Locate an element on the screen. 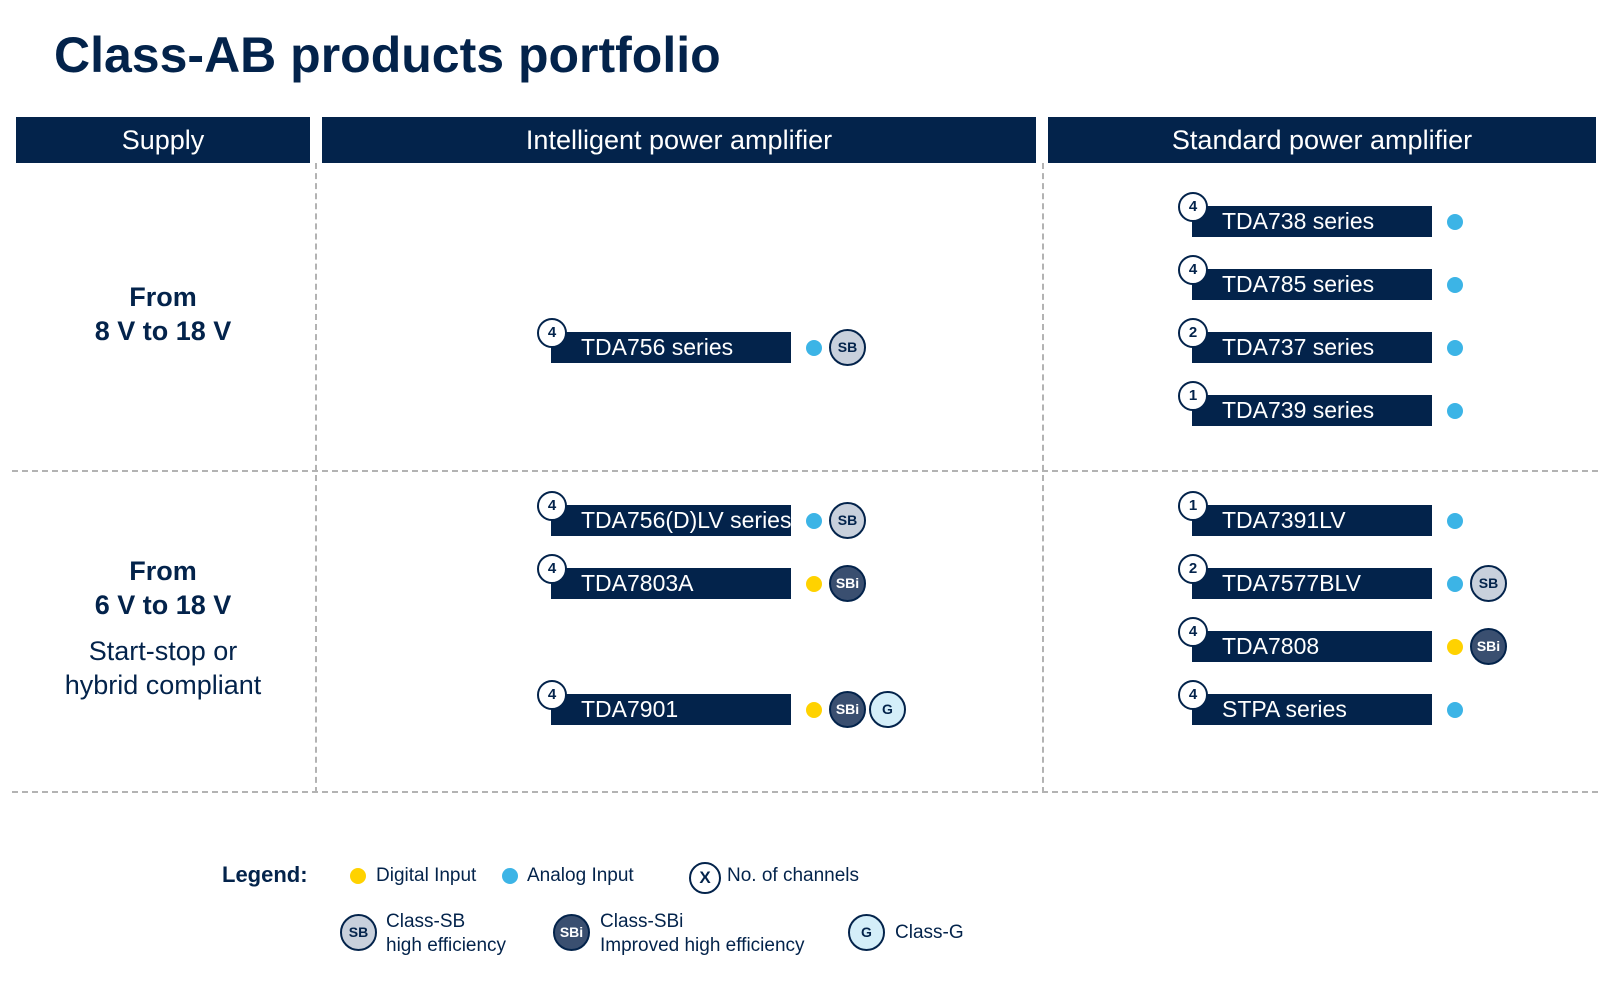 This screenshot has width=1600, height=1000. legend-channels: No. of channels is located at coordinates (793, 875).